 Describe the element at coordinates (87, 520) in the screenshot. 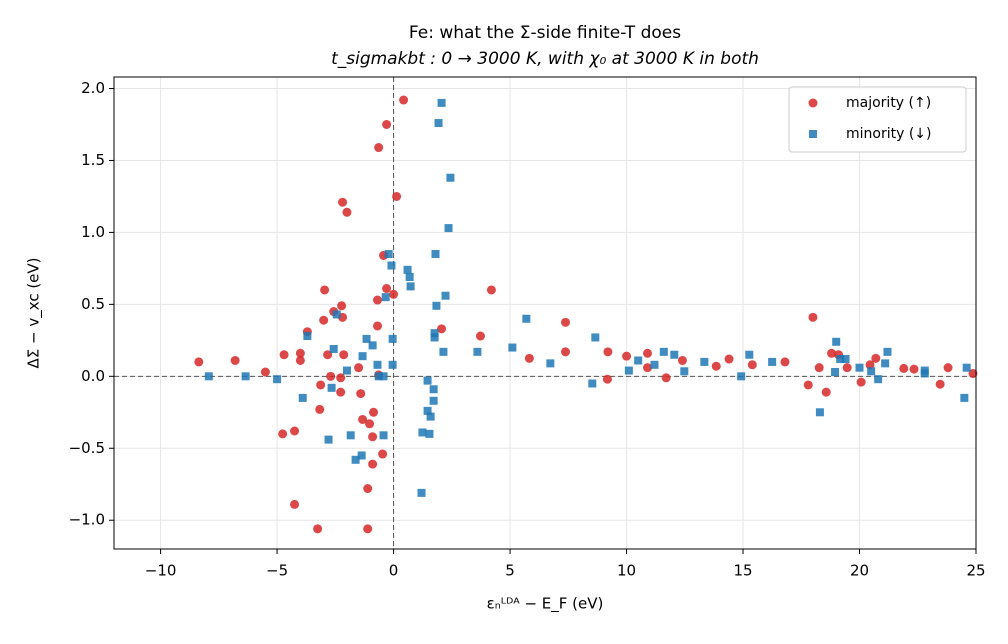

I see `y-tick-label: −1.0` at that location.